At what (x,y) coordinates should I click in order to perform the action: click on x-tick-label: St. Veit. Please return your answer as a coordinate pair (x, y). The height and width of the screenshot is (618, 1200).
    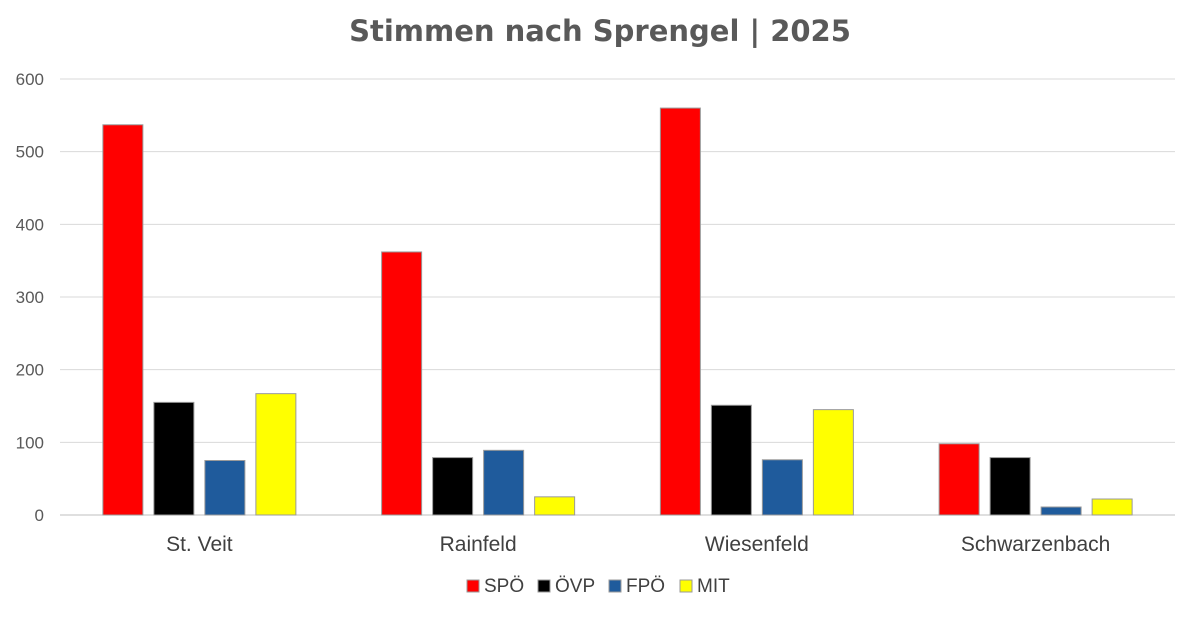
    Looking at the image, I should click on (199, 544).